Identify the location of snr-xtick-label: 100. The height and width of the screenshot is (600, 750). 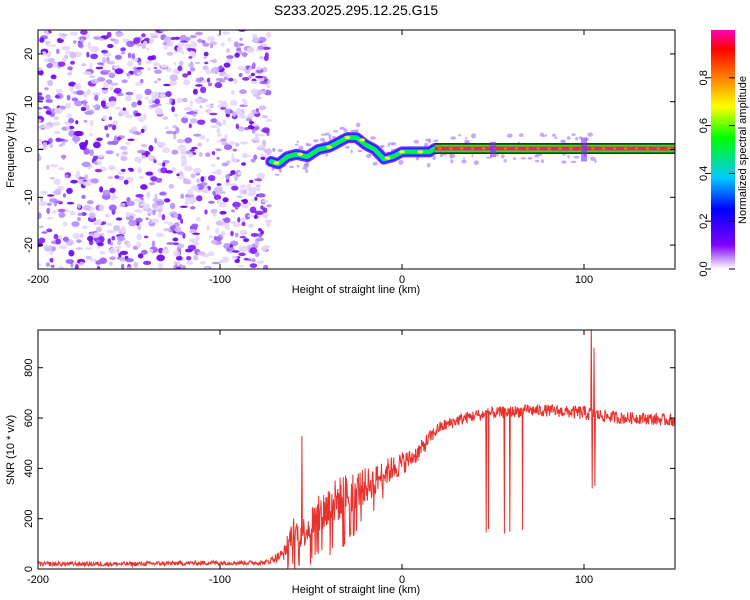
(584, 580).